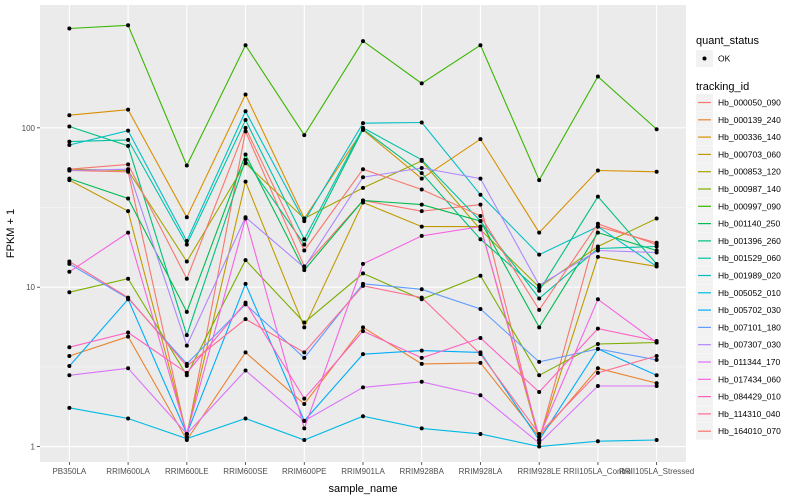 This screenshot has width=800, height=500. What do you see at coordinates (727, 41) in the screenshot?
I see `shape-legend-title: quant_status` at bounding box center [727, 41].